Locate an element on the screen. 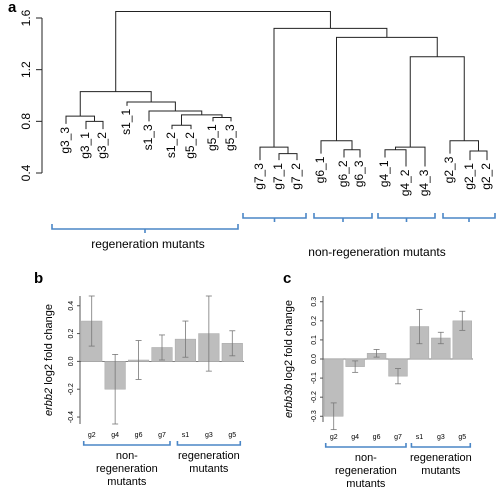 The width and height of the screenshot is (500, 489). leaf-label: g5_3 is located at coordinates (230, 137).